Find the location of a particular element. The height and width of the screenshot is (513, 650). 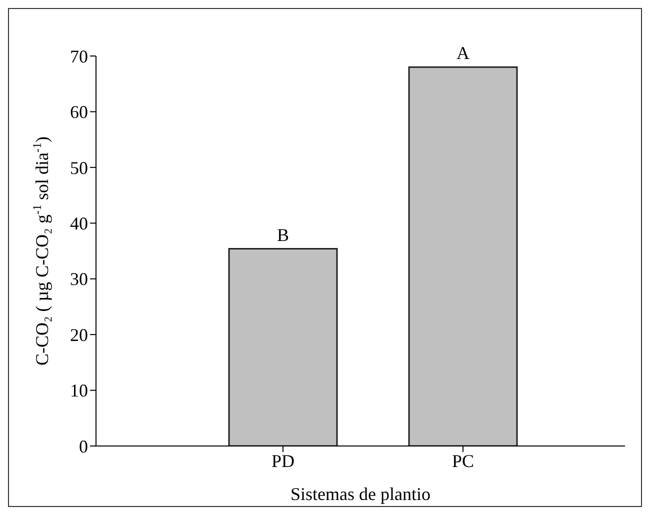

y-tick-label: 50 is located at coordinates (79, 168).